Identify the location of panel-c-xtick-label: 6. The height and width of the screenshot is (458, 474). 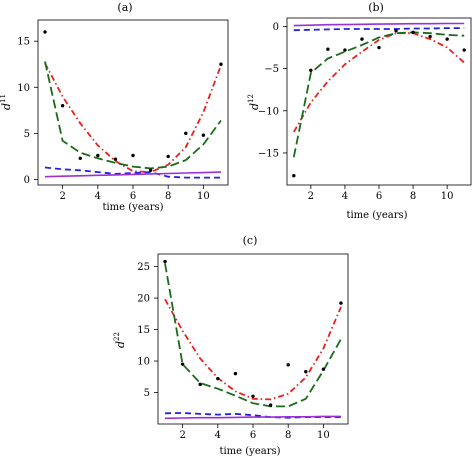
(253, 435).